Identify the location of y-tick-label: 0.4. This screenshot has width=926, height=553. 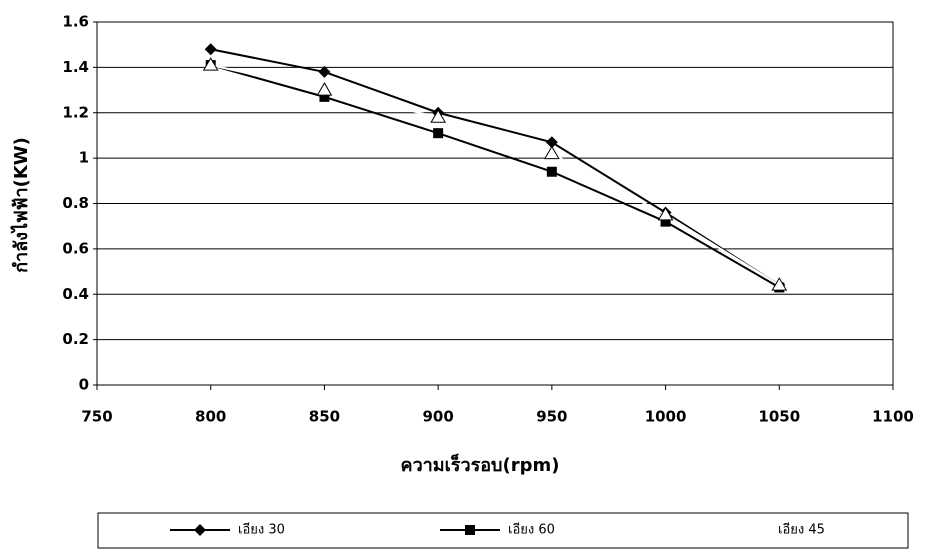
(75, 294).